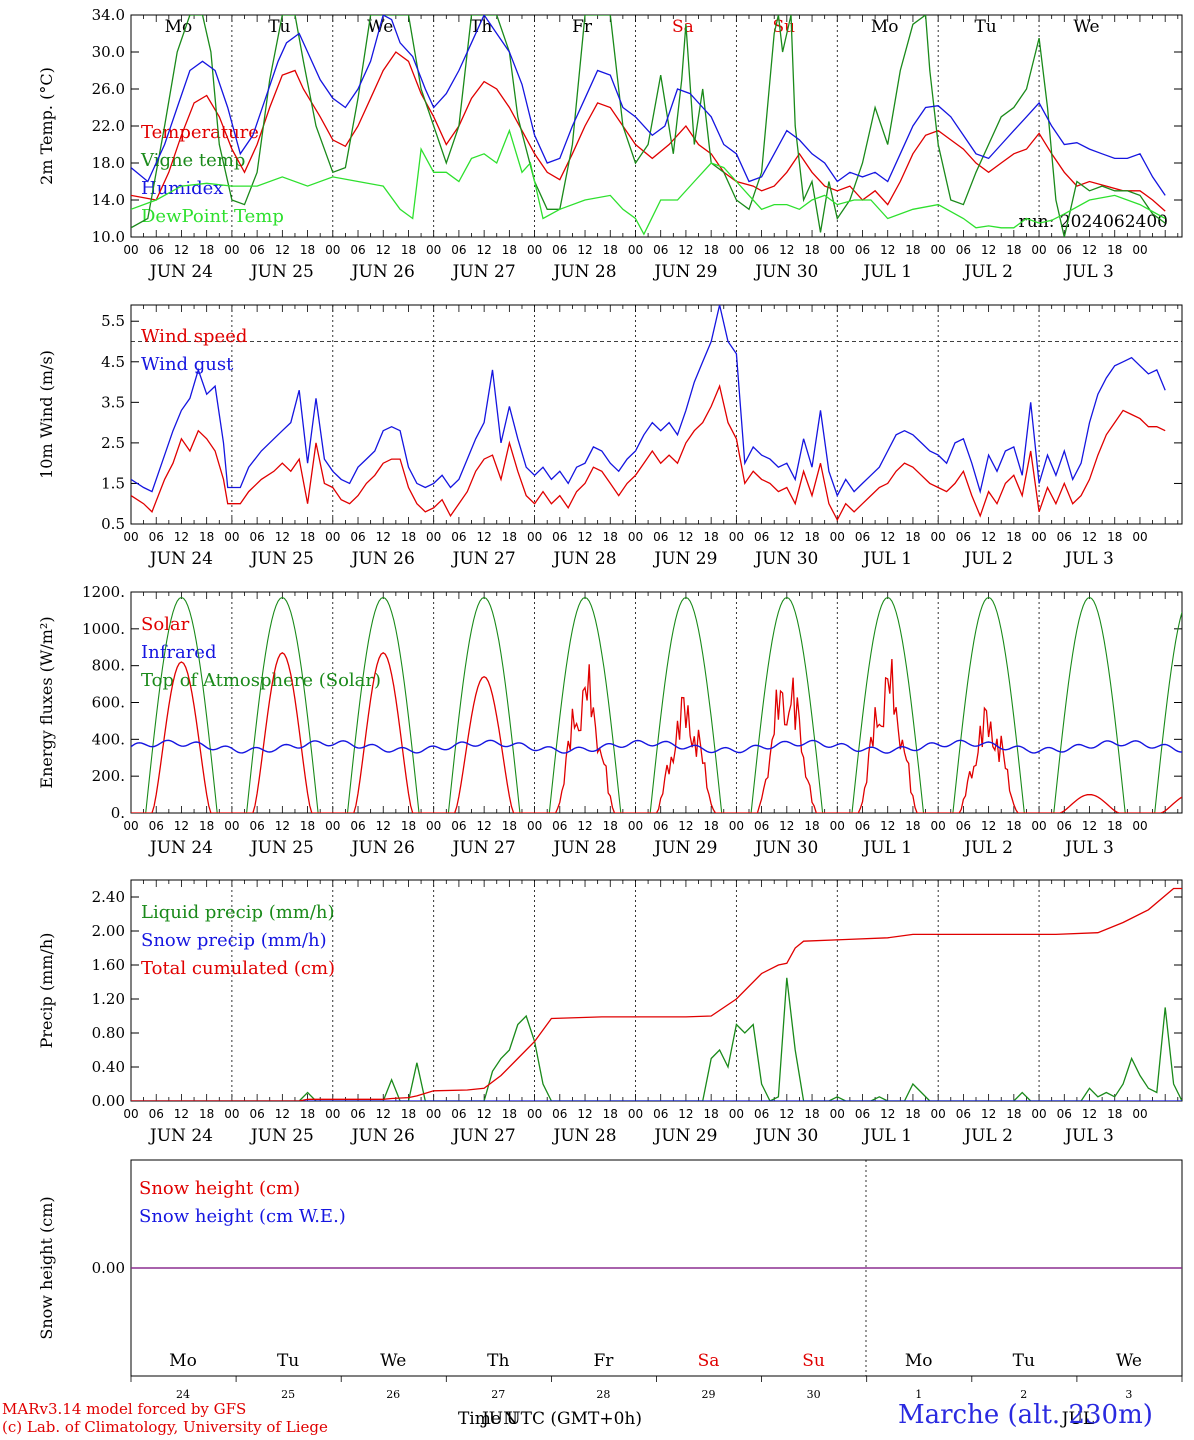 The height and width of the screenshot is (1440, 1194). I want to click on y-tick-label: 600., so click(108, 703).